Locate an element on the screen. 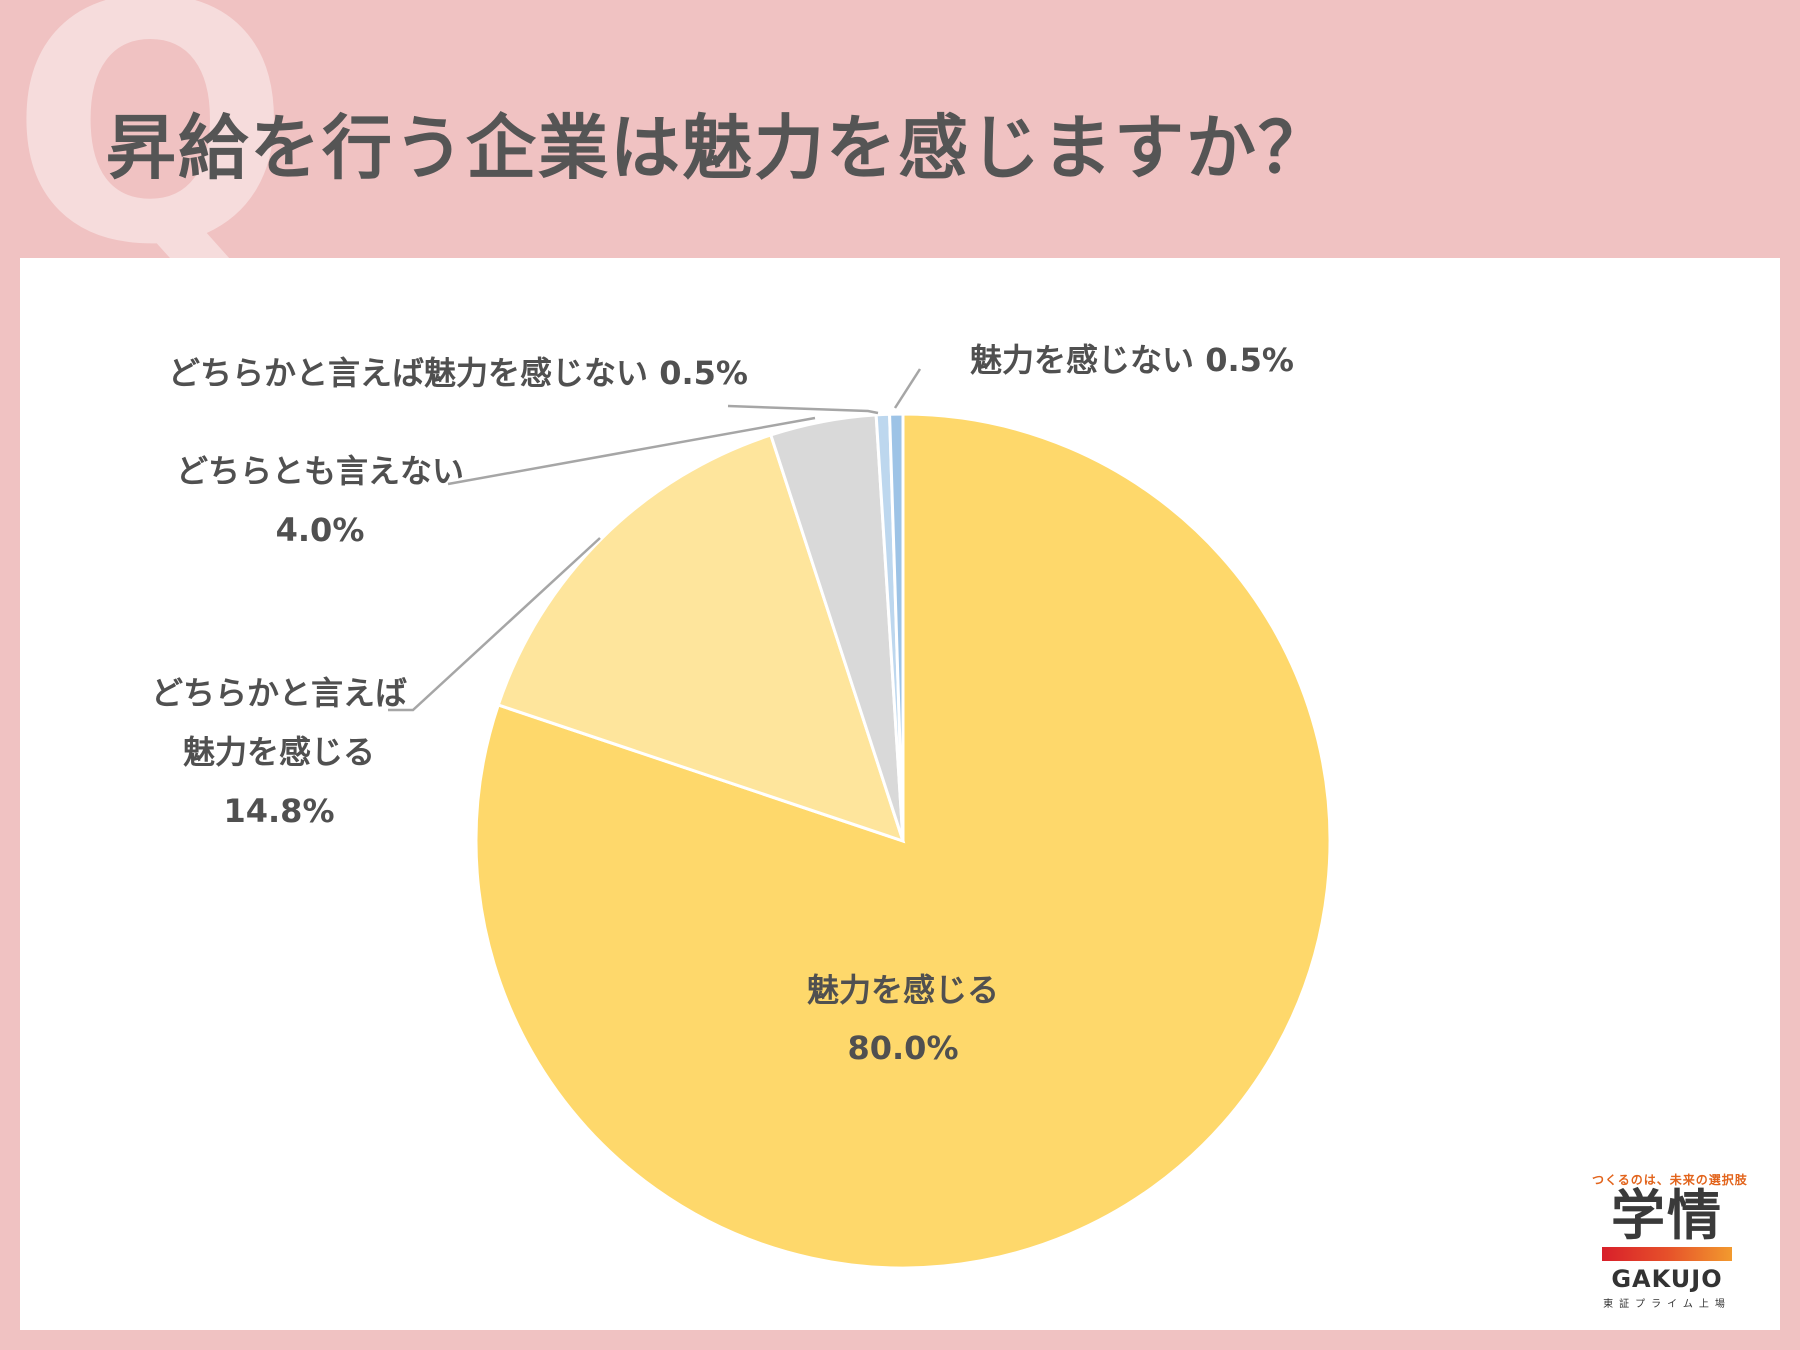  logo-kanji: 学情 is located at coordinates (1667, 1216).